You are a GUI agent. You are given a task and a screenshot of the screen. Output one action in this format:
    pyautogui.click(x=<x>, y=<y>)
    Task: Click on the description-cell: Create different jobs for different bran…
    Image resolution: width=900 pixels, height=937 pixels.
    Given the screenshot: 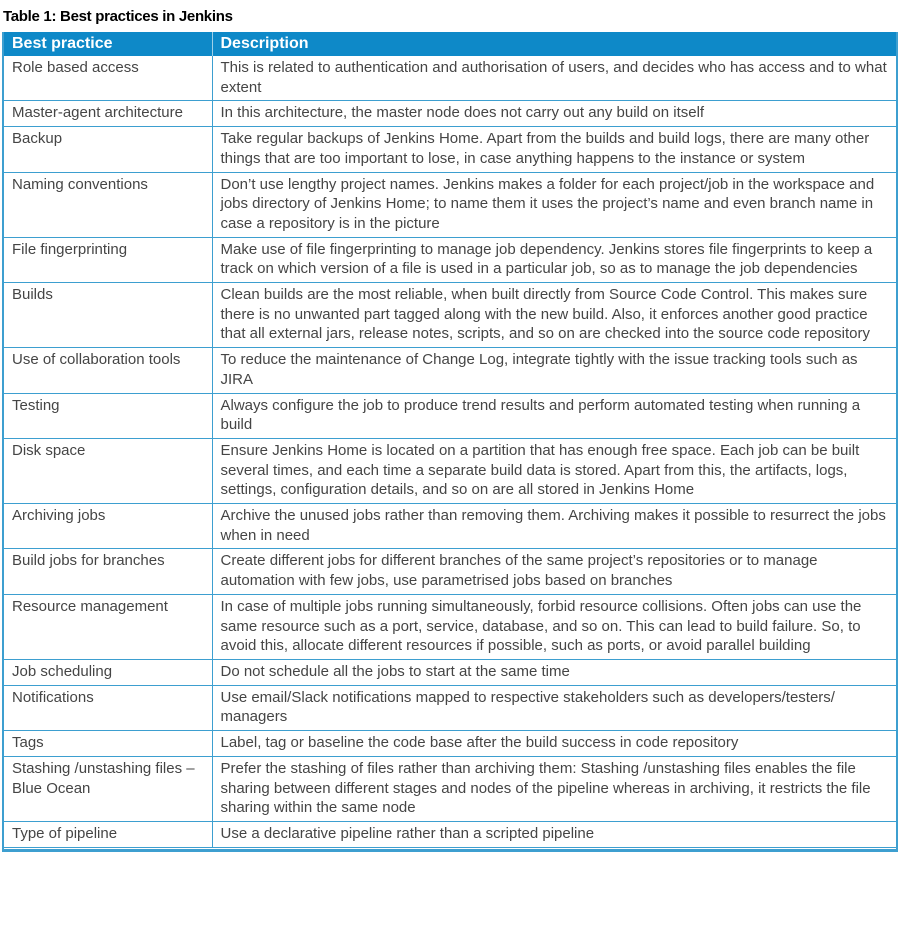 What is the action you would take?
    pyautogui.click(x=553, y=571)
    